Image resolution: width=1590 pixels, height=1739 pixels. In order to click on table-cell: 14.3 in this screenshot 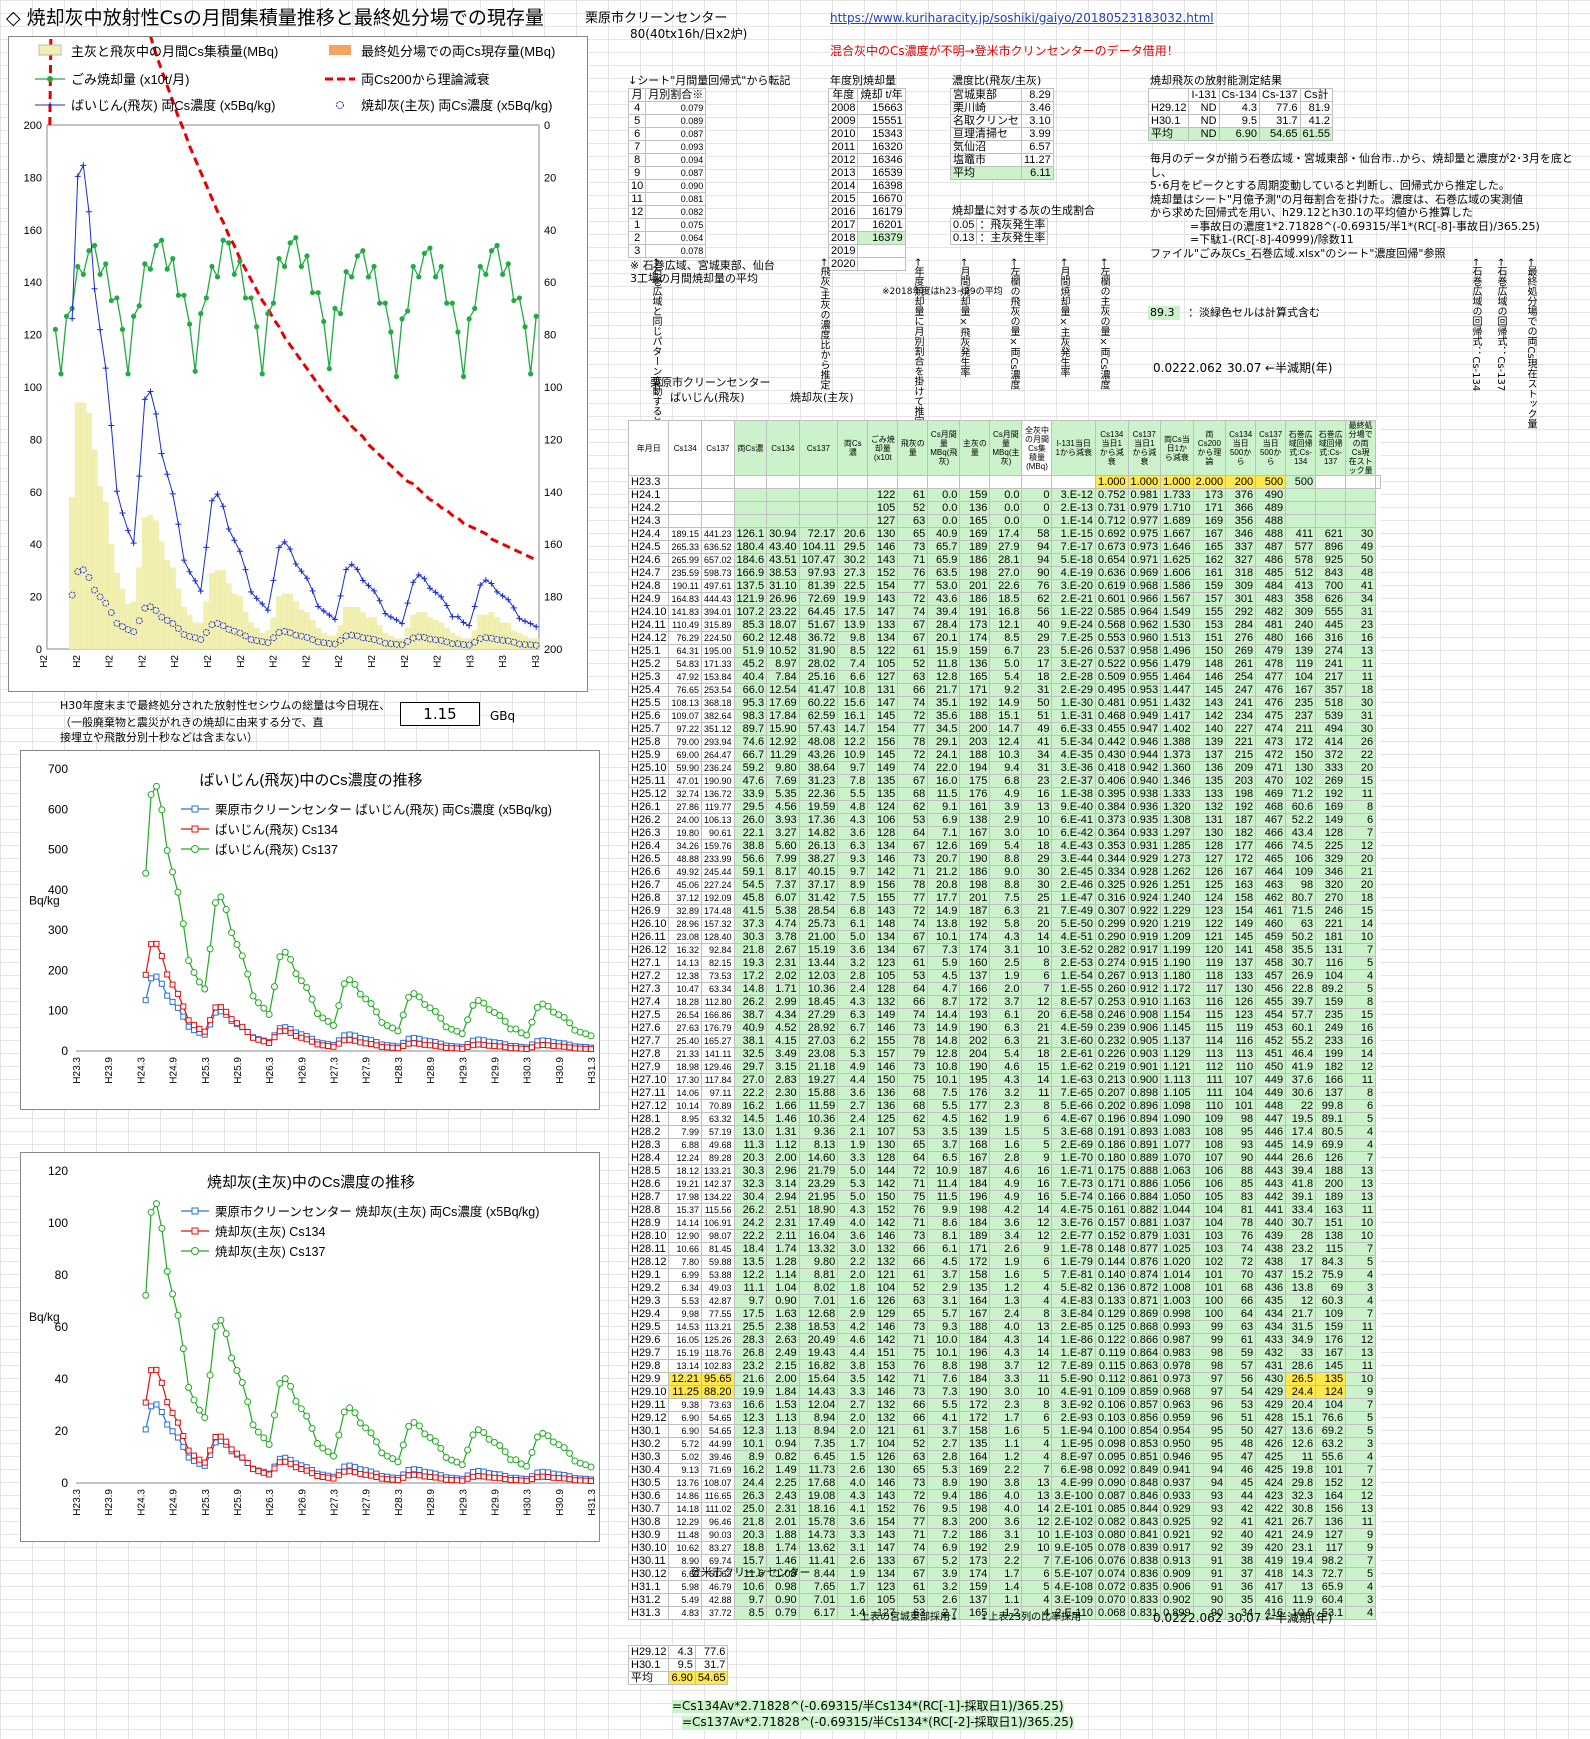, I will do `click(1301, 1574)`.